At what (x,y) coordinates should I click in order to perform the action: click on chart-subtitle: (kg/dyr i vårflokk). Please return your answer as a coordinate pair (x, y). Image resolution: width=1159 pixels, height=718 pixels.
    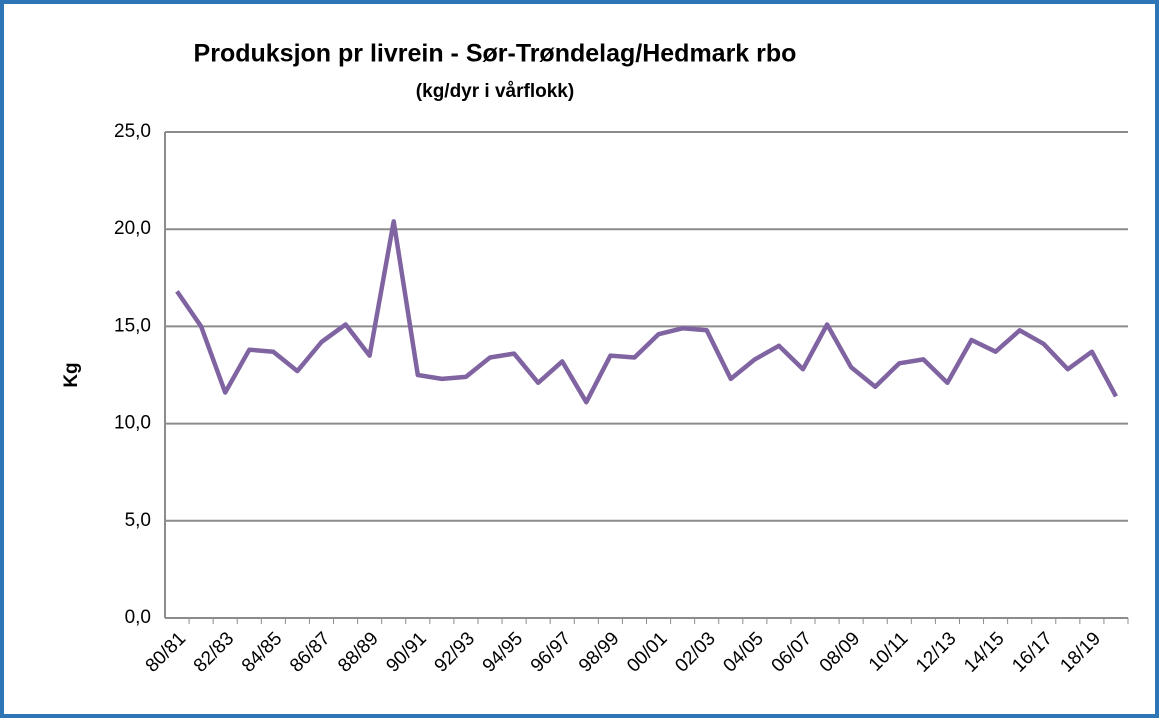
    Looking at the image, I should click on (495, 91).